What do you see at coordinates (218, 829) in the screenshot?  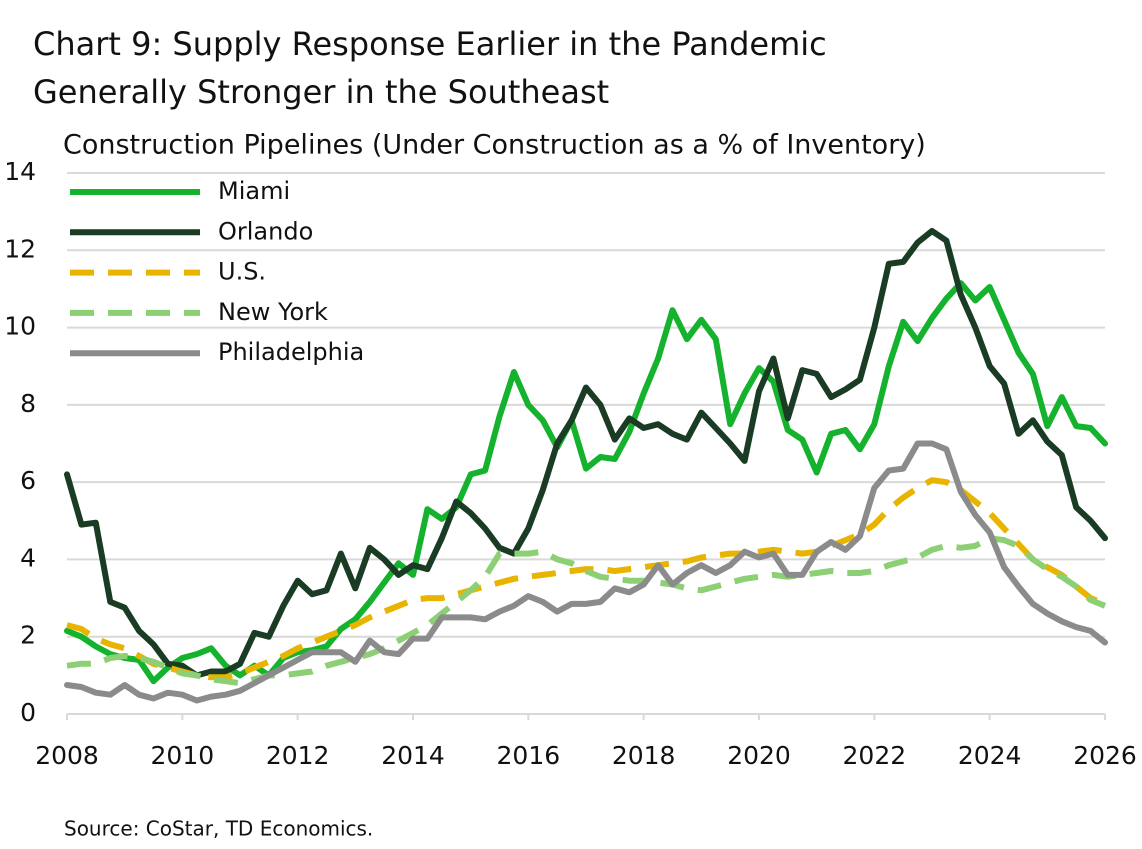 I see `source-note: Source: CoStar, TD Economics.` at bounding box center [218, 829].